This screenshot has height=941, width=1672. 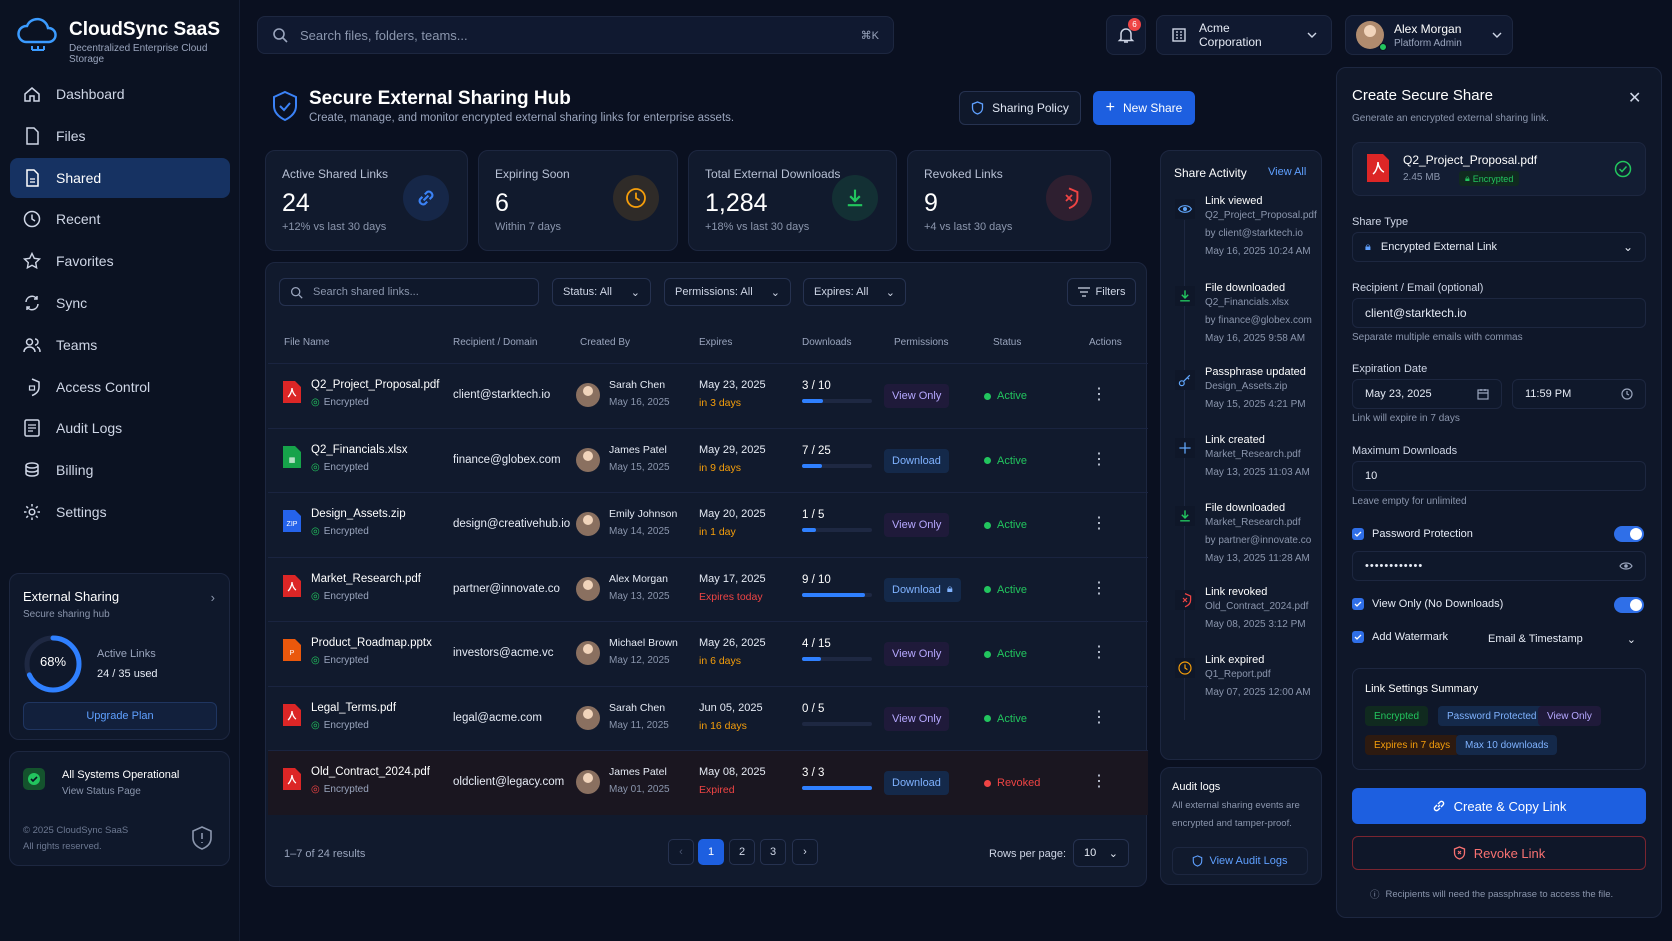 I want to click on permissions-filter: Permissions: All ⌄, so click(x=727, y=292).